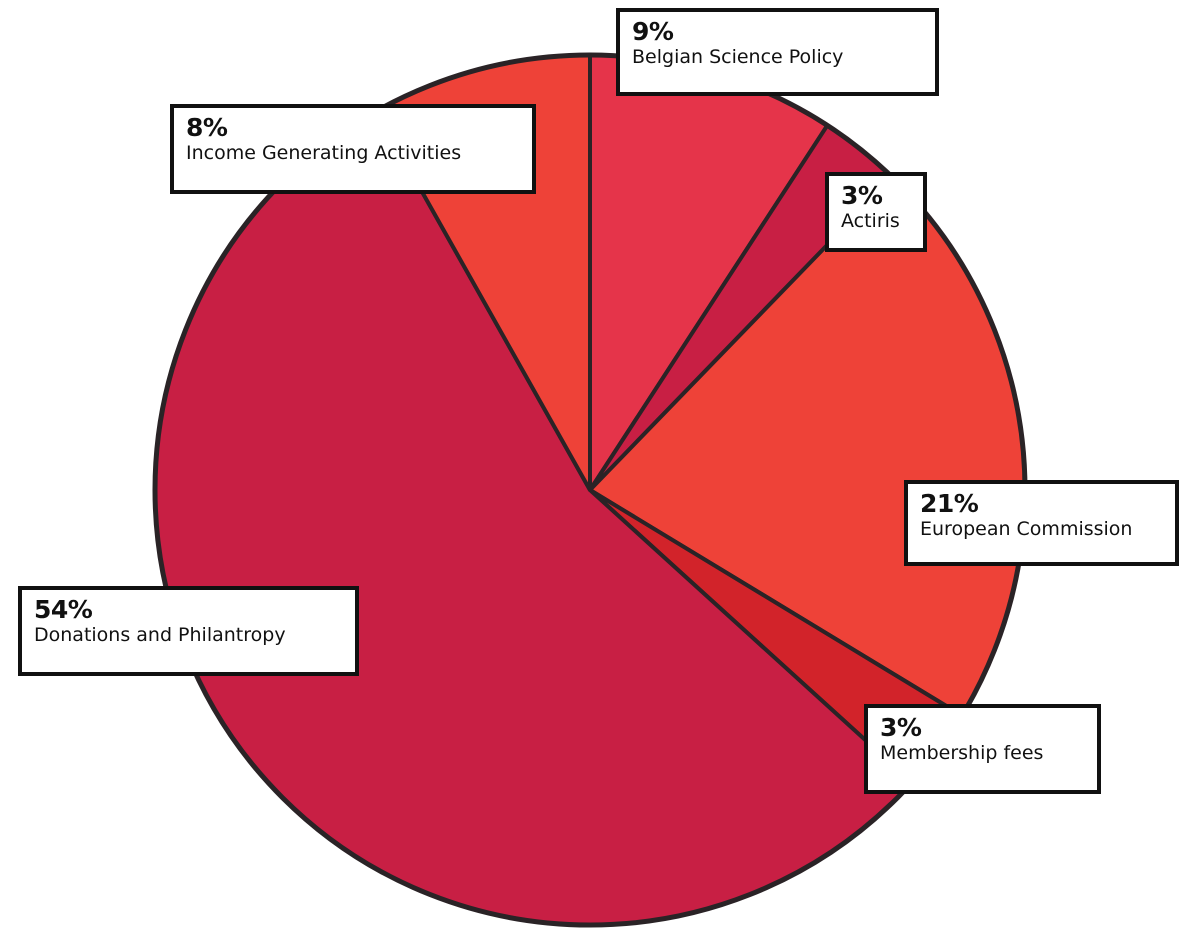 The image size is (1179, 929). Describe the element at coordinates (738, 57) in the screenshot. I see `slice-name: Belgian Science Policy` at that location.